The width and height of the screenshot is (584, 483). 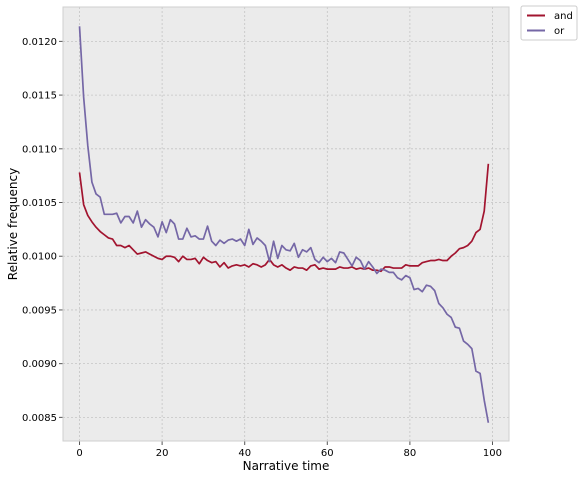 I want to click on legend-label-or: or, so click(x=559, y=31).